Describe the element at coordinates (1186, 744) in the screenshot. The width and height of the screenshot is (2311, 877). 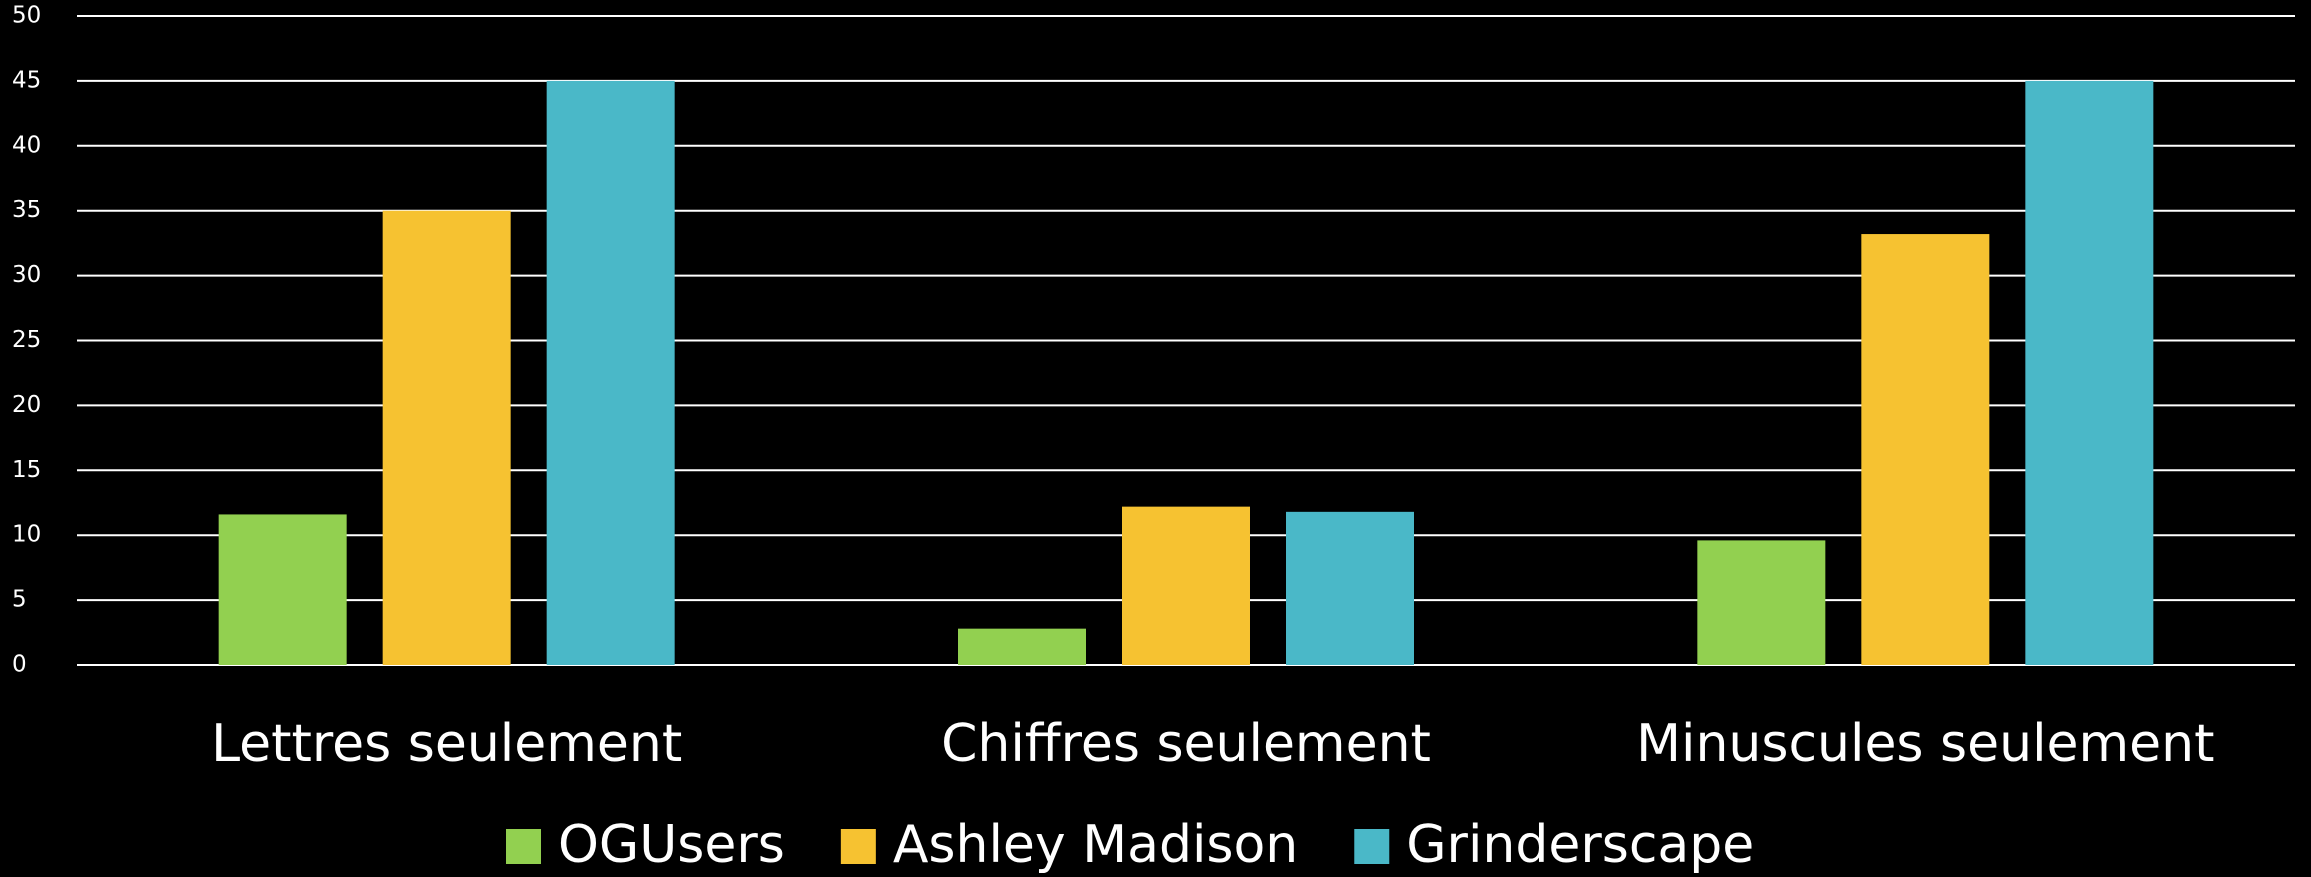
I see `x-tick-label: Chiffres seulement` at that location.